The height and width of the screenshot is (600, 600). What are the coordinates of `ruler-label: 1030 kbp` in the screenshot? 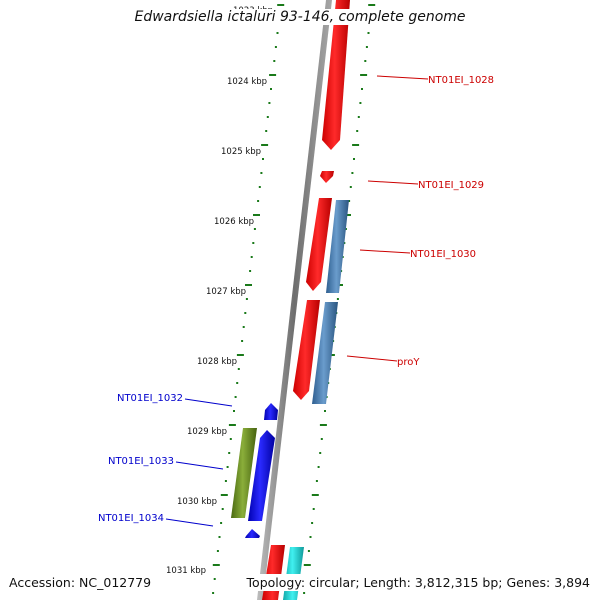 It's located at (197, 502).